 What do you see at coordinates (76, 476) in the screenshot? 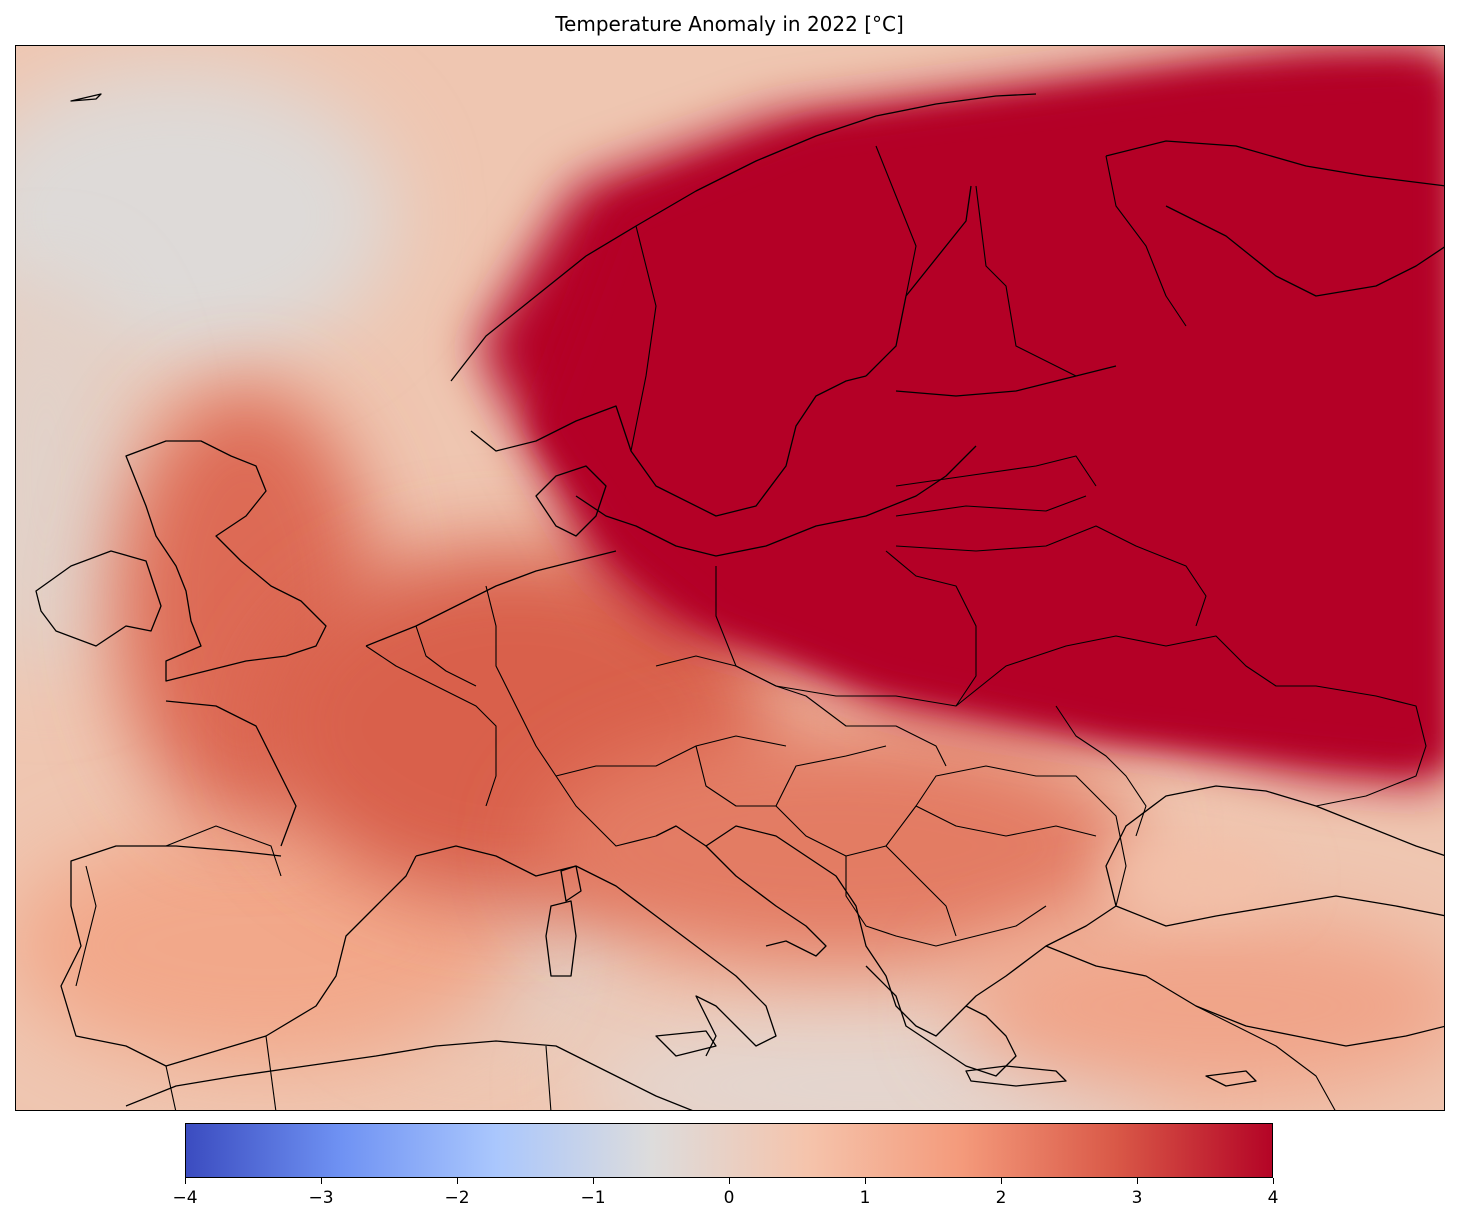
I see `cool-area-west` at bounding box center [76, 476].